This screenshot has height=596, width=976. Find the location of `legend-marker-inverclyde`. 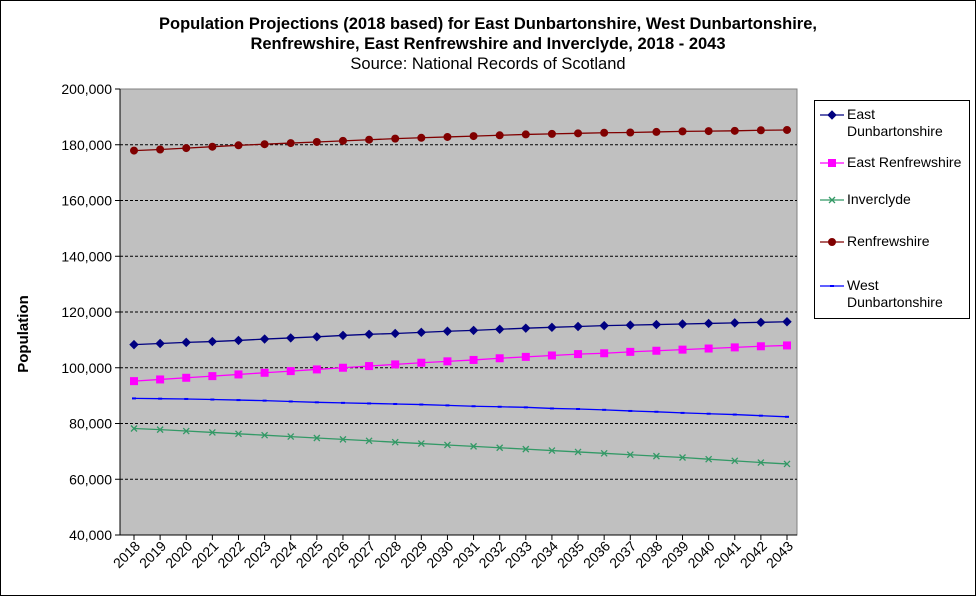

legend-marker-inverclyde is located at coordinates (832, 200).